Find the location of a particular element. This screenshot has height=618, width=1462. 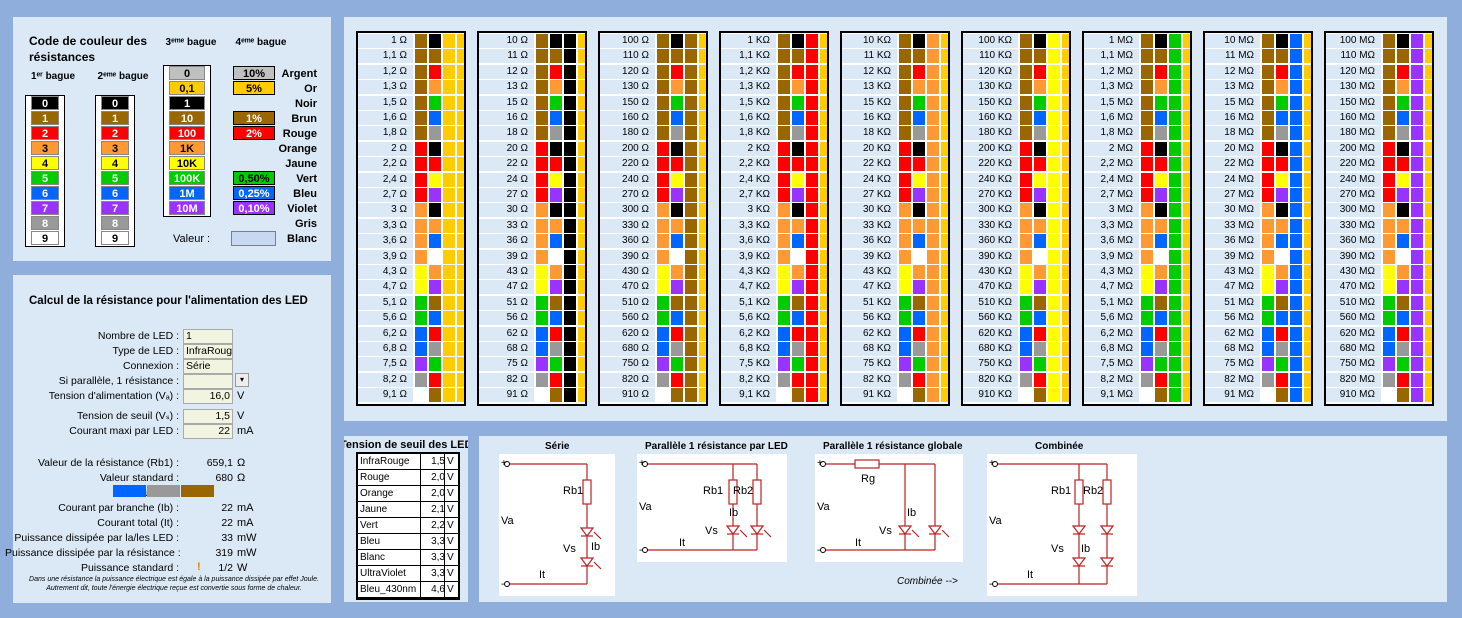

tolerance-cell: 0,50% is located at coordinates (254, 178).